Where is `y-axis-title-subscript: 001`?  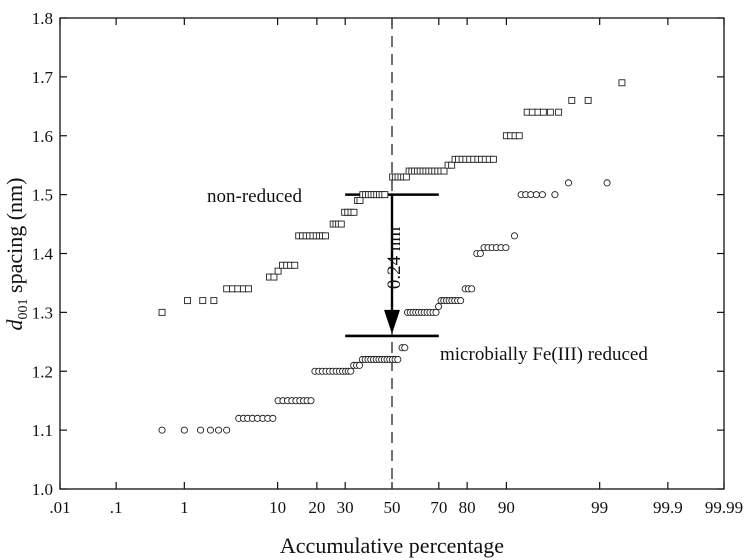 y-axis-title-subscript: 001 is located at coordinates (23, 308).